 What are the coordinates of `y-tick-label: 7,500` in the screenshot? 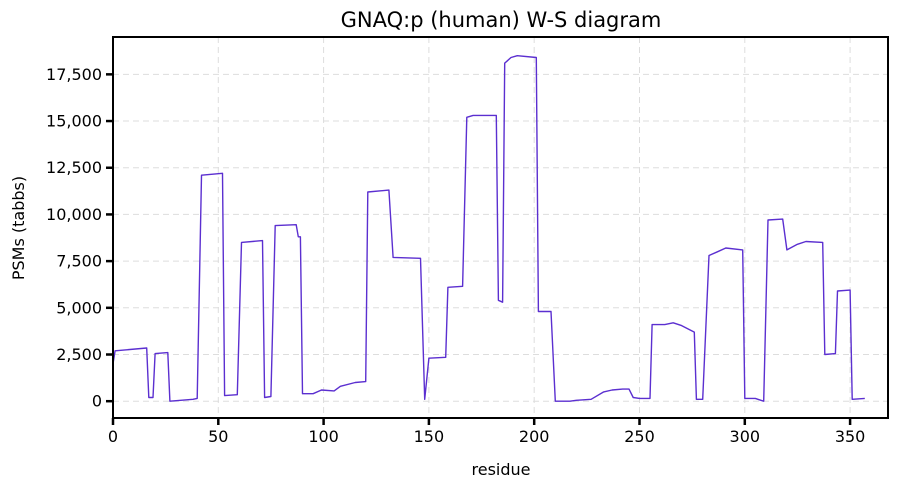 It's located at (79, 261).